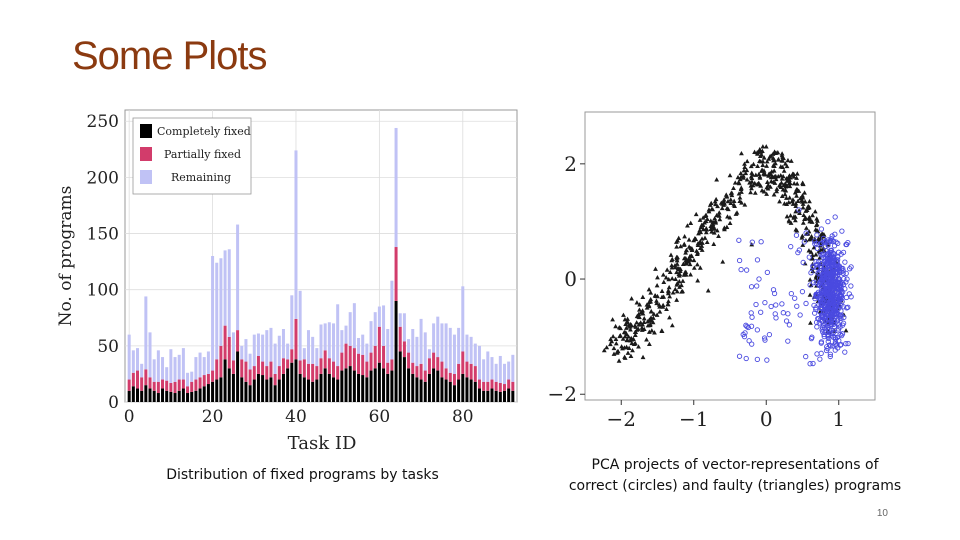 The height and width of the screenshot is (540, 960). Describe the element at coordinates (201, 177) in the screenshot. I see `legend-label-remaining: Remaining` at that location.